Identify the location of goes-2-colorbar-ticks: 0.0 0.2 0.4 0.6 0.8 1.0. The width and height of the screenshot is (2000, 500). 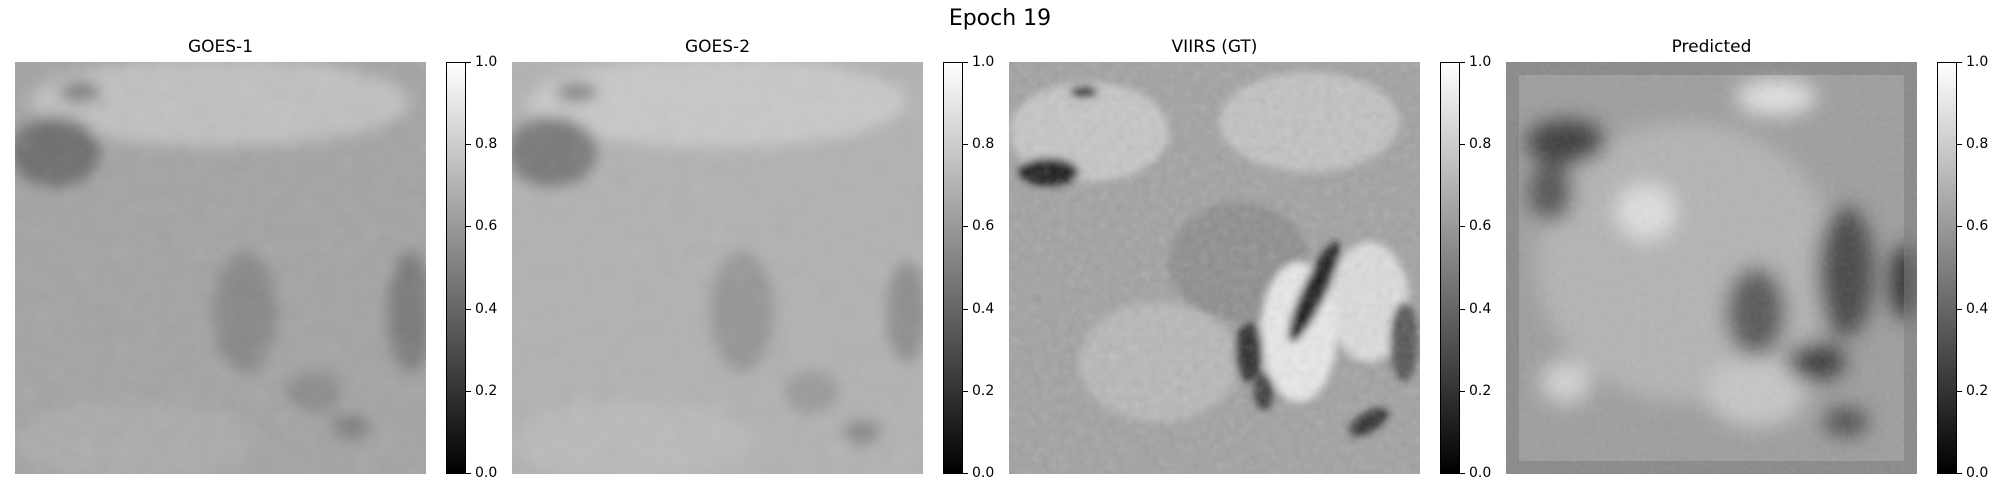
(988, 267).